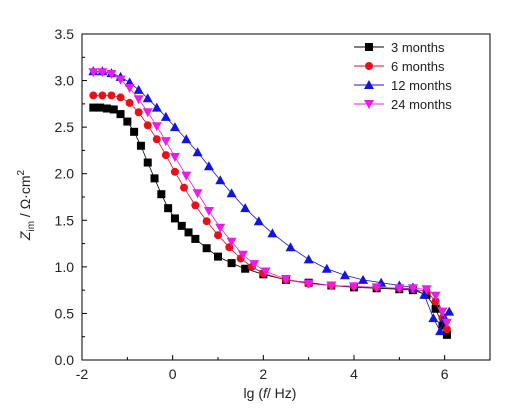 This screenshot has height=414, width=507. I want to click on x-tick-label: 0, so click(173, 374).